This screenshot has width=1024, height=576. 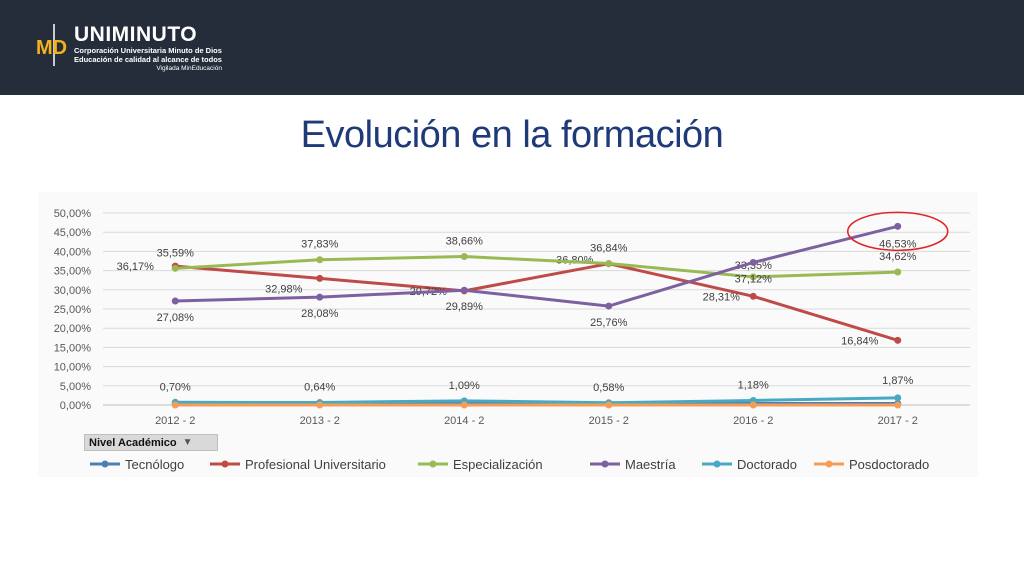 What do you see at coordinates (175, 421) in the screenshot?
I see `x-tick-label: 2012 - 2` at bounding box center [175, 421].